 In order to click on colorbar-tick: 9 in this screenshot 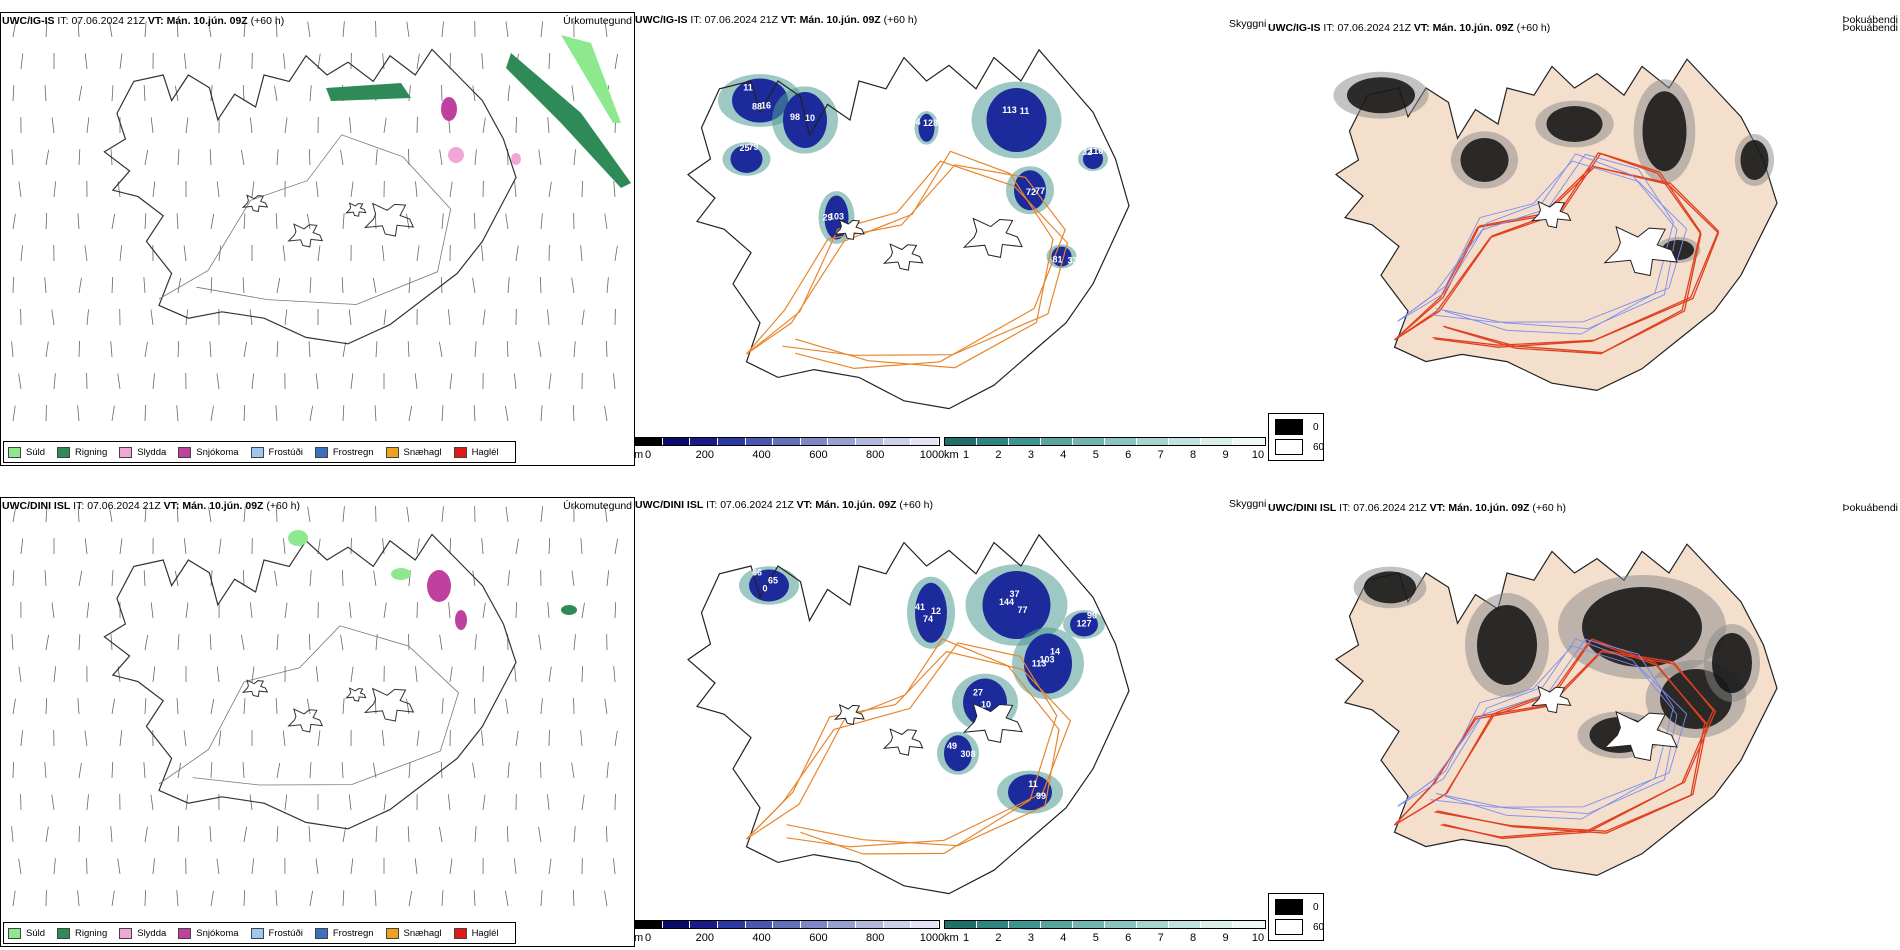, I will do `click(1225, 938)`.